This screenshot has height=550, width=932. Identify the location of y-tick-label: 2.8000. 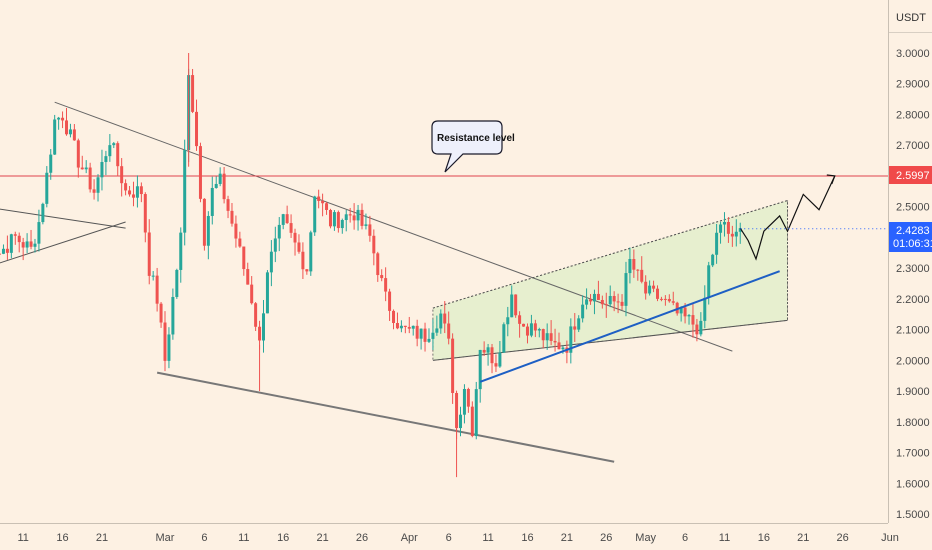
(913, 115).